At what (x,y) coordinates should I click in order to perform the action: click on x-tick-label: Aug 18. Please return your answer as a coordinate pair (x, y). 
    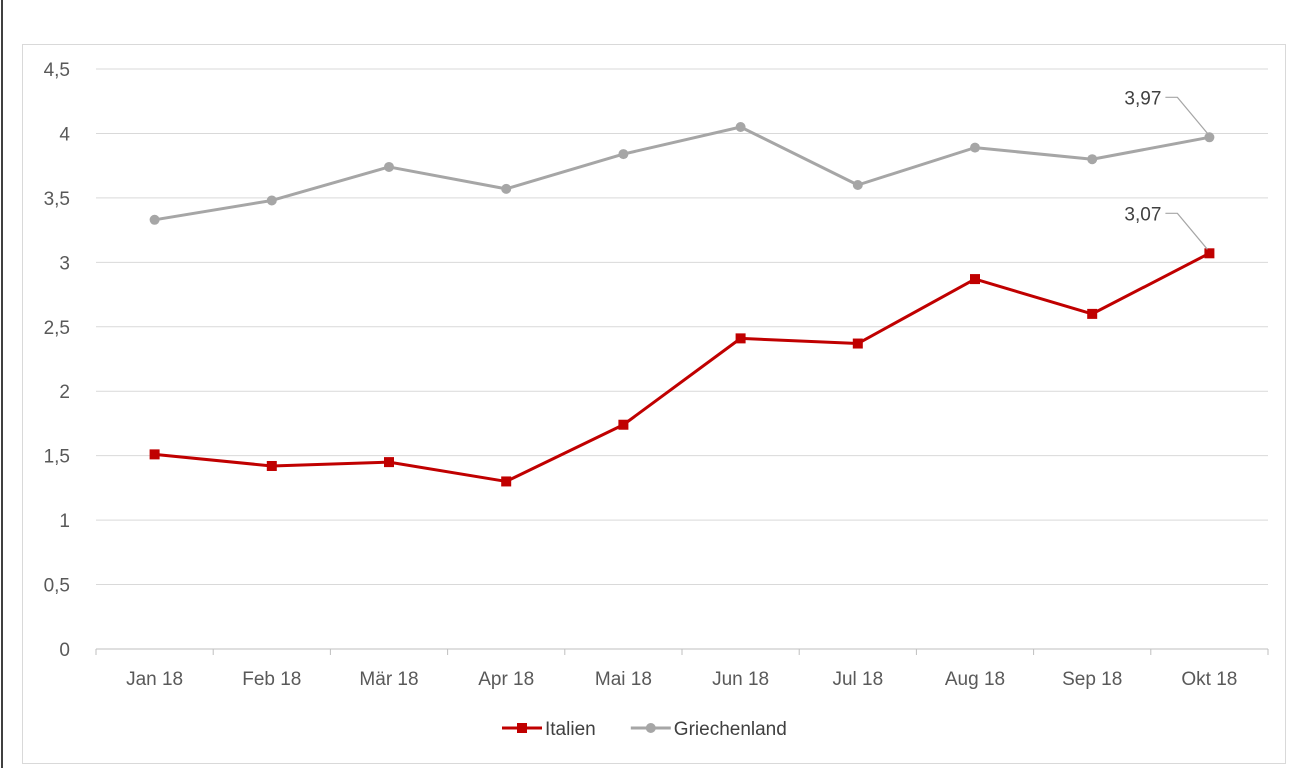
    Looking at the image, I should click on (975, 679).